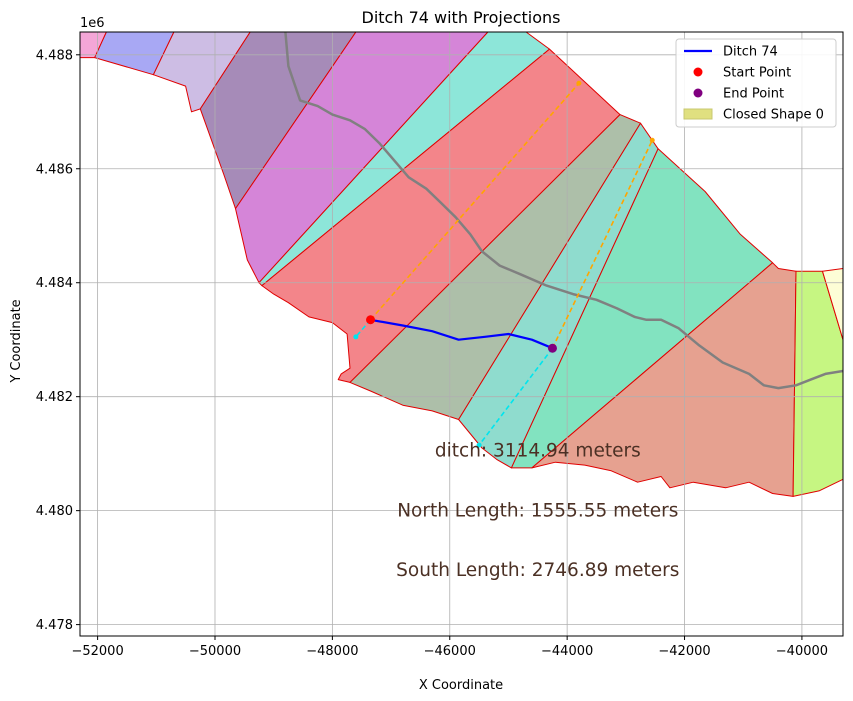 This screenshot has height=701, width=853. What do you see at coordinates (54, 283) in the screenshot?
I see `y-tick-label-3: 4.484` at bounding box center [54, 283].